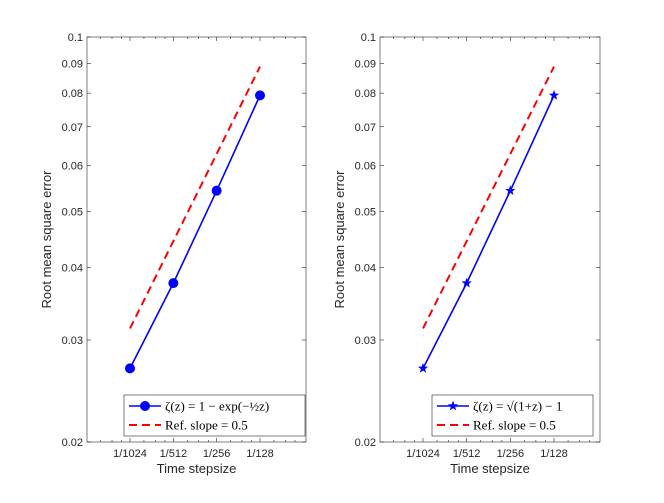 The width and height of the screenshot is (664, 503). I want to click on legend-entry: ζ(z) = √(1+z) − 1, so click(517, 406).